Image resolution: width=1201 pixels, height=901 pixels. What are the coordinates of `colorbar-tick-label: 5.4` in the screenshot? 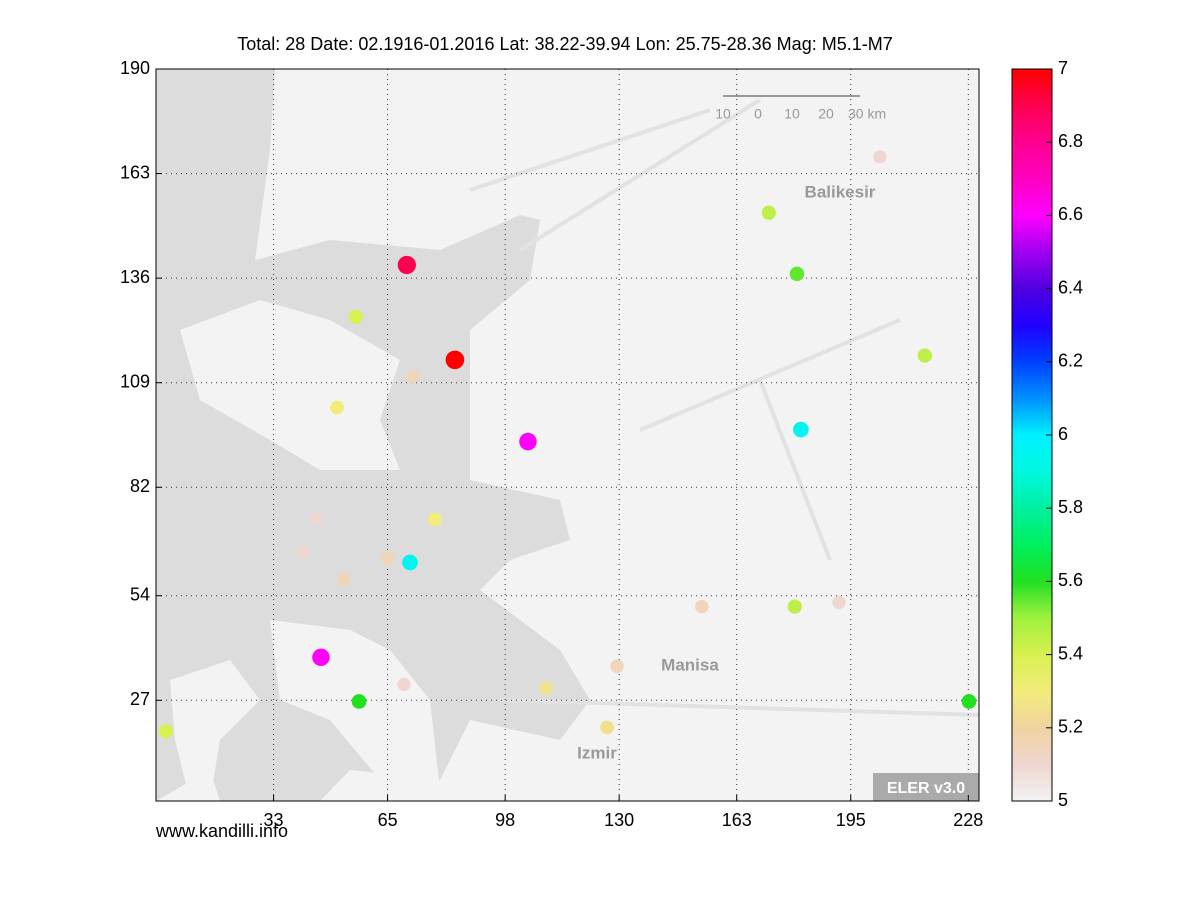 It's located at (1070, 653).